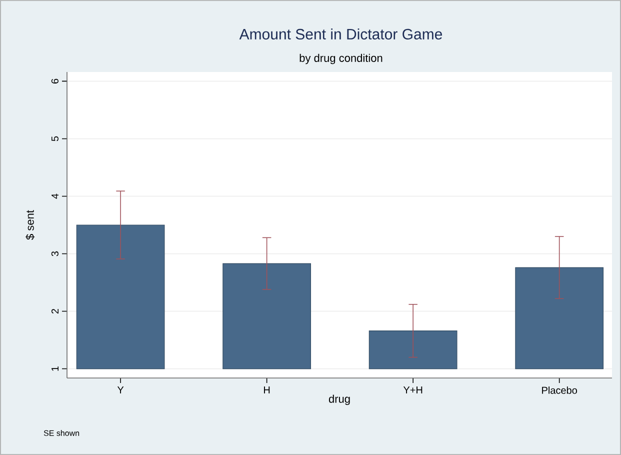 This screenshot has width=621, height=455. I want to click on chart-subtitle: by drug condition, so click(341, 59).